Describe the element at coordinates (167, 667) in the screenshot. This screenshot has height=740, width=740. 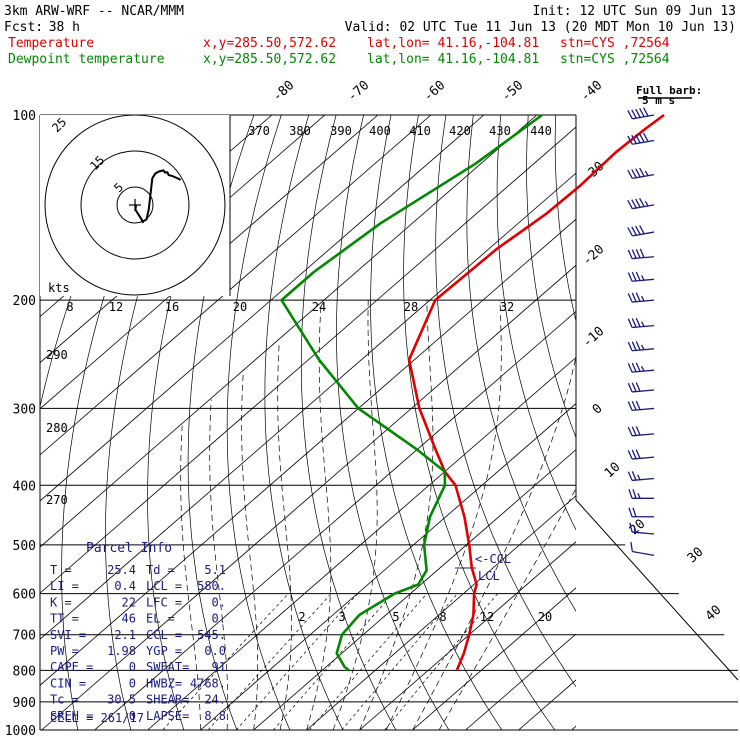
I see `parcel-key: SWEAT=` at that location.